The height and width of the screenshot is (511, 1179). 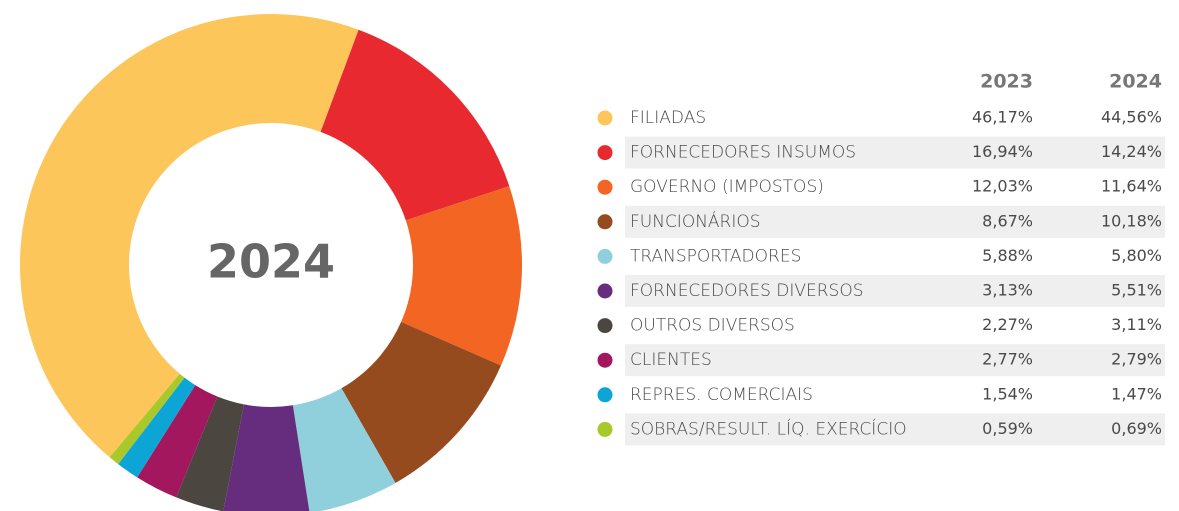 What do you see at coordinates (1007, 255) in the screenshot?
I see `value-label: 5,88%` at bounding box center [1007, 255].